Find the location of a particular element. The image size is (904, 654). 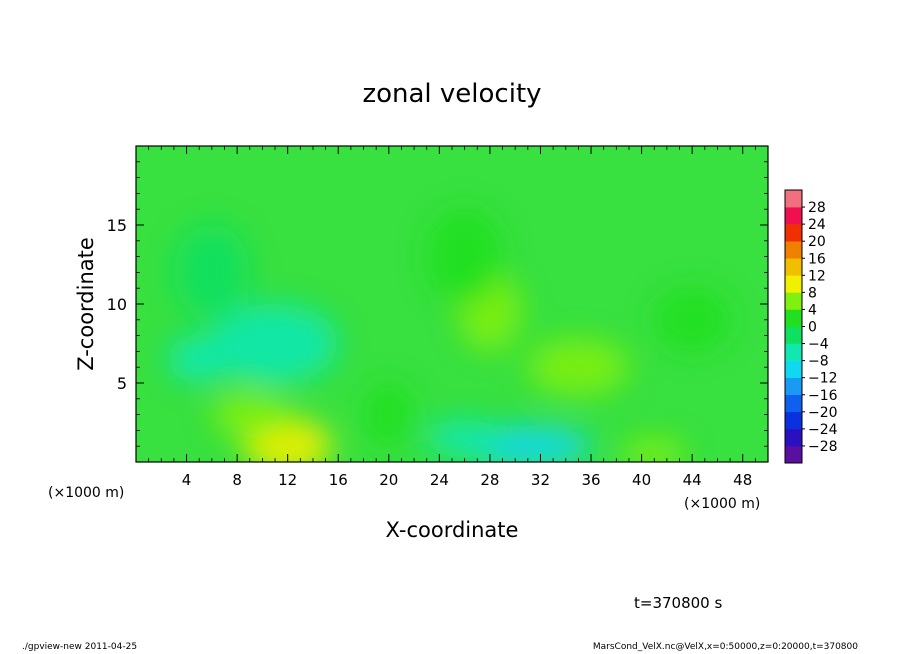

colorbar-label: 28 is located at coordinates (817, 208).